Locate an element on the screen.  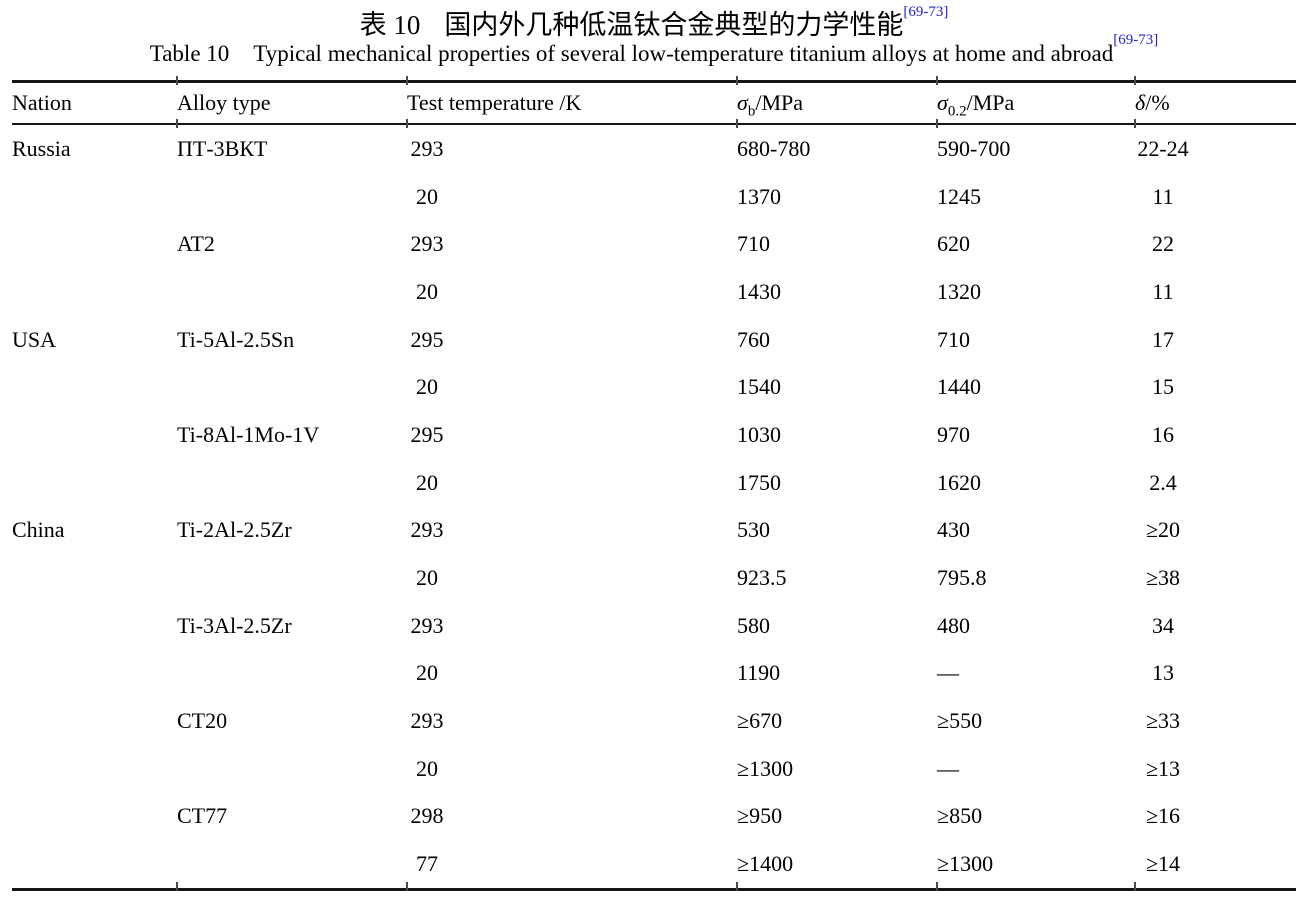
table-row: Ti-8Al-1Mo-1V 295 1030 970 16 is located at coordinates (654, 435).